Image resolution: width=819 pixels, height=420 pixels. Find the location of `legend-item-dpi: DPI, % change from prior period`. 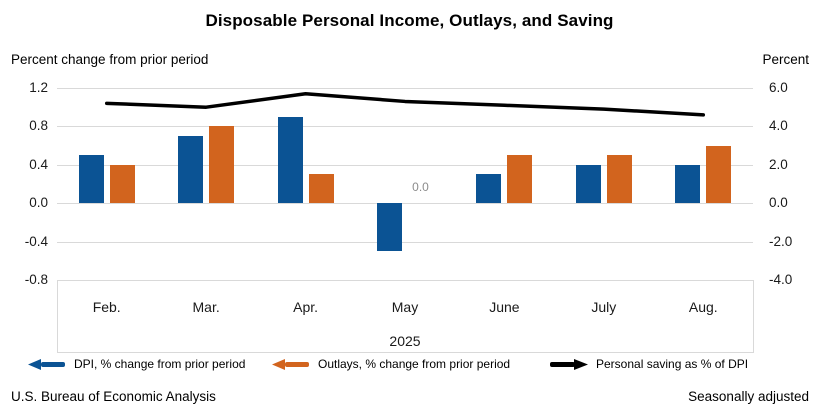

legend-item-dpi: DPI, % change from prior period is located at coordinates (136, 364).